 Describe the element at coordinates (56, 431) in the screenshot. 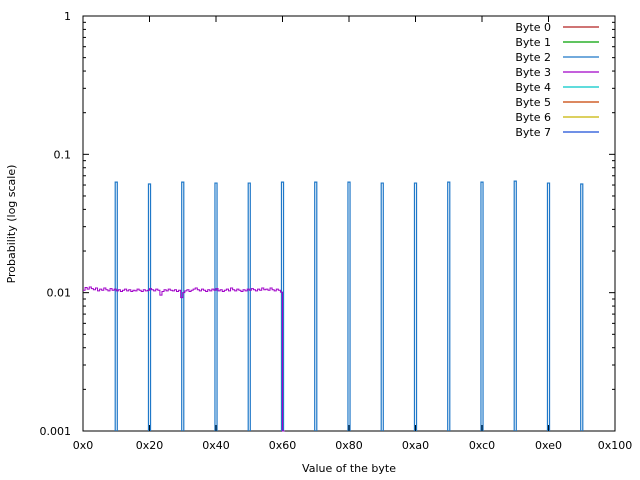

I see `y-tick-label: 0.001` at that location.